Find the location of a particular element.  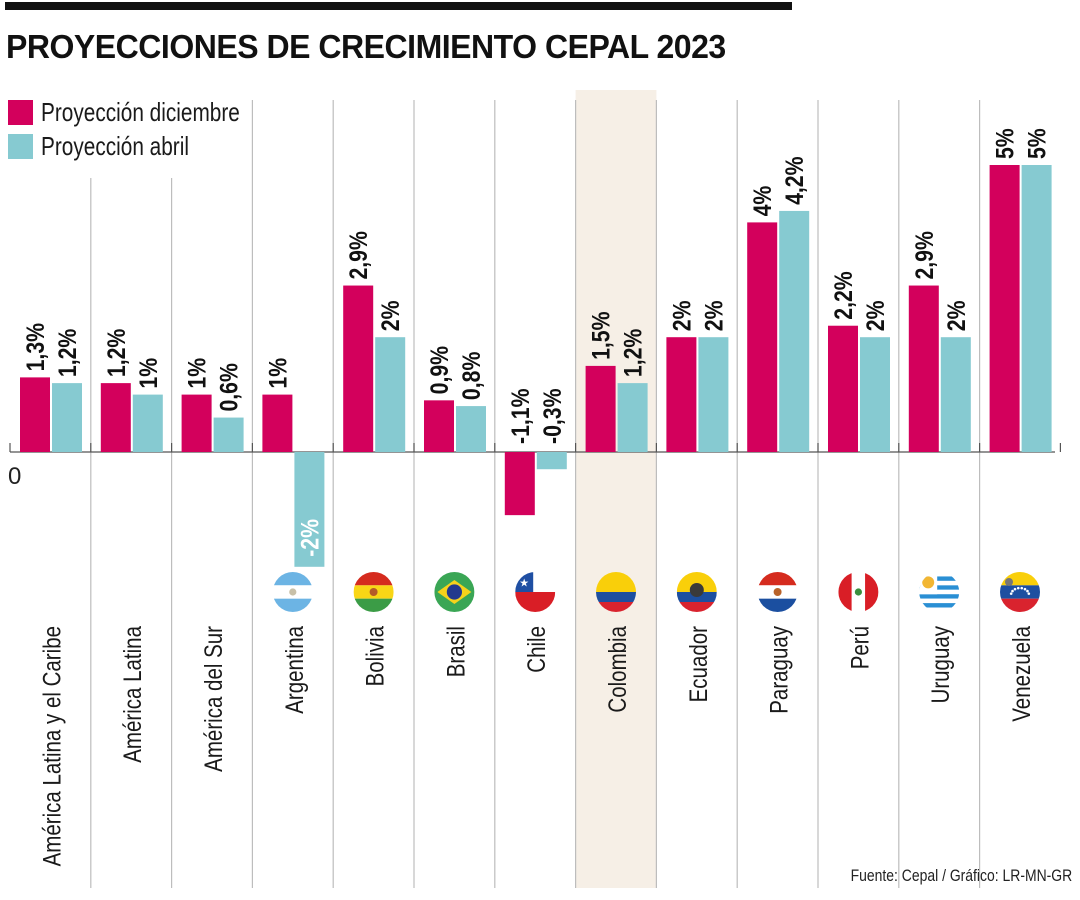

paraguay-flag is located at coordinates (777, 592).